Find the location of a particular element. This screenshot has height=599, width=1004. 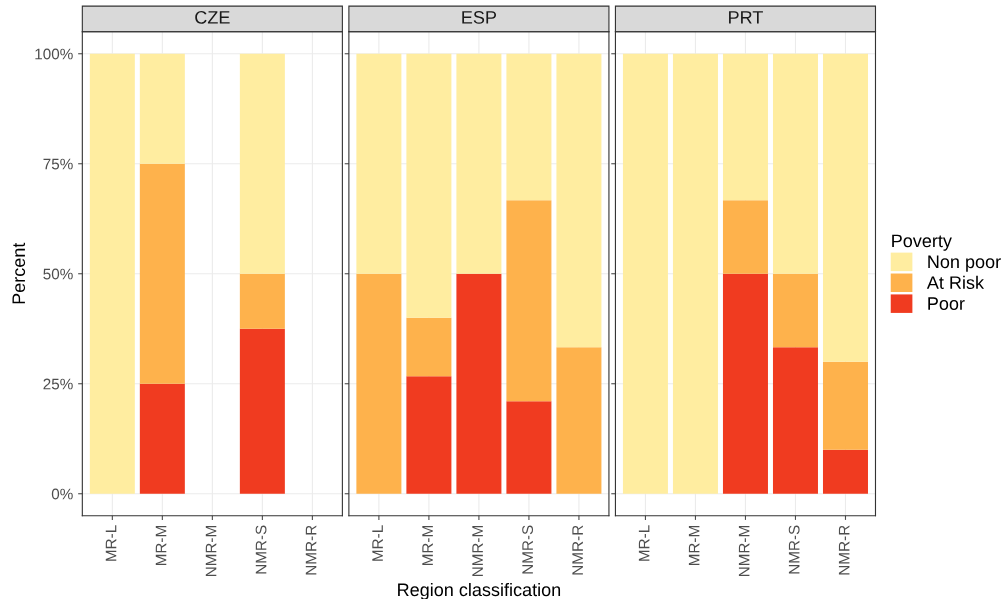

legend-title: Poverty is located at coordinates (922, 242).